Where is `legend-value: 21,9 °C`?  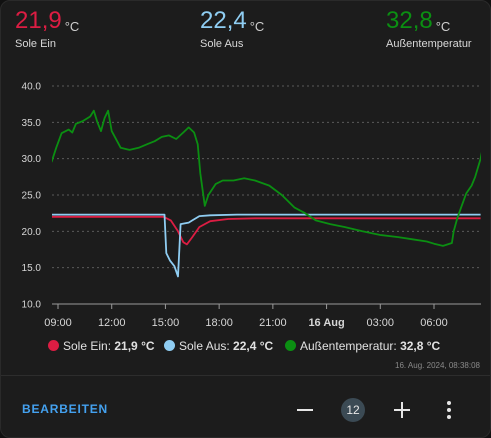 legend-value: 21,9 °C is located at coordinates (134, 346).